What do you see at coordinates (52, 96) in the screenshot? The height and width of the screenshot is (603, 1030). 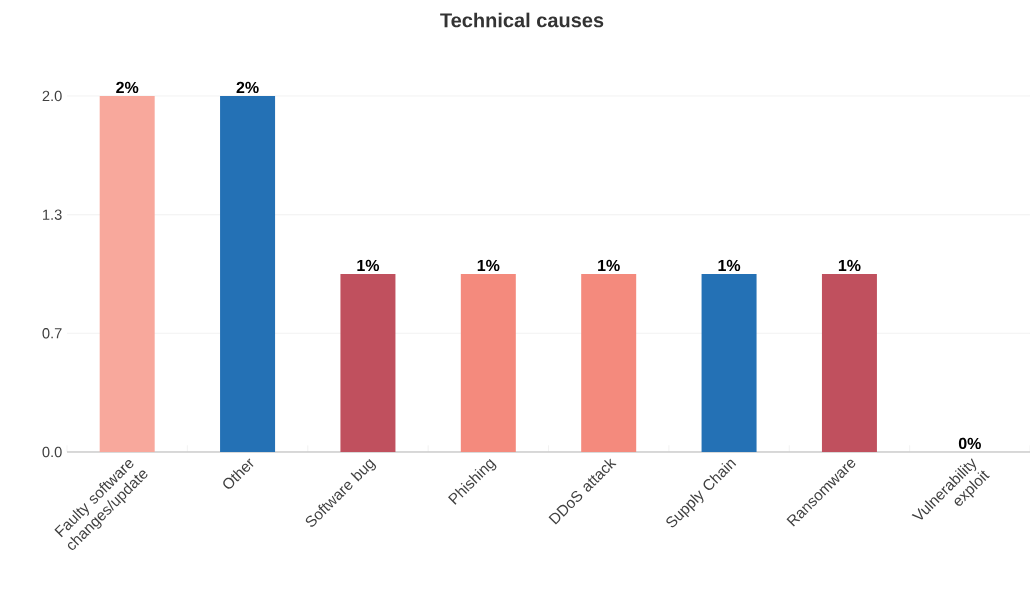 I see `y-tick-label: 2.0` at bounding box center [52, 96].